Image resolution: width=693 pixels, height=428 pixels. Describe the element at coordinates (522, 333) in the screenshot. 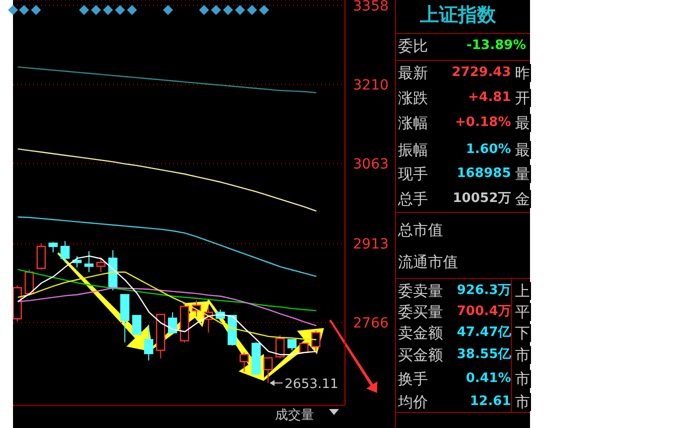

I see `text: 下` at that location.